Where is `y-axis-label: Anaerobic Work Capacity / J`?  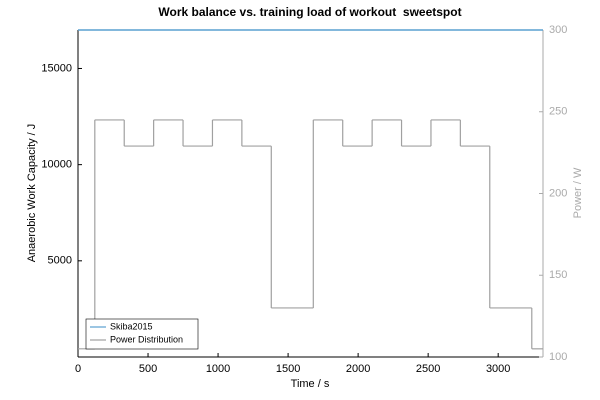
y-axis-label: Anaerobic Work Capacity / J is located at coordinates (32, 193).